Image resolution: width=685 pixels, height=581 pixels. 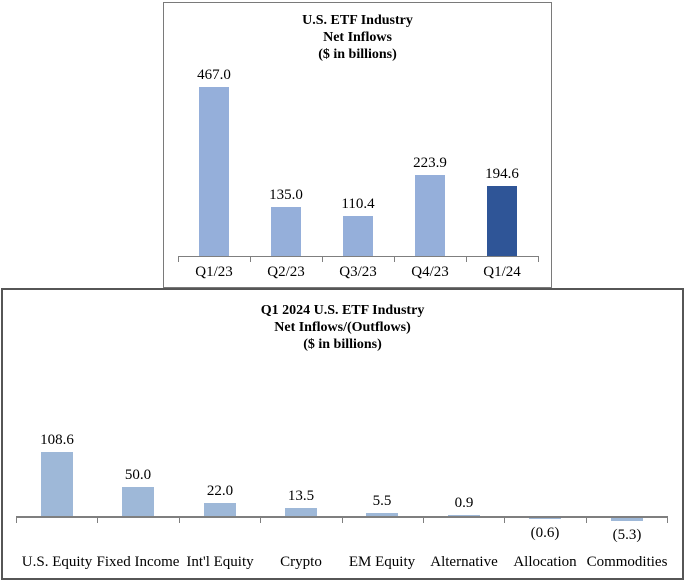 I want to click on category-label-commodities: Commodities, so click(x=627, y=562).